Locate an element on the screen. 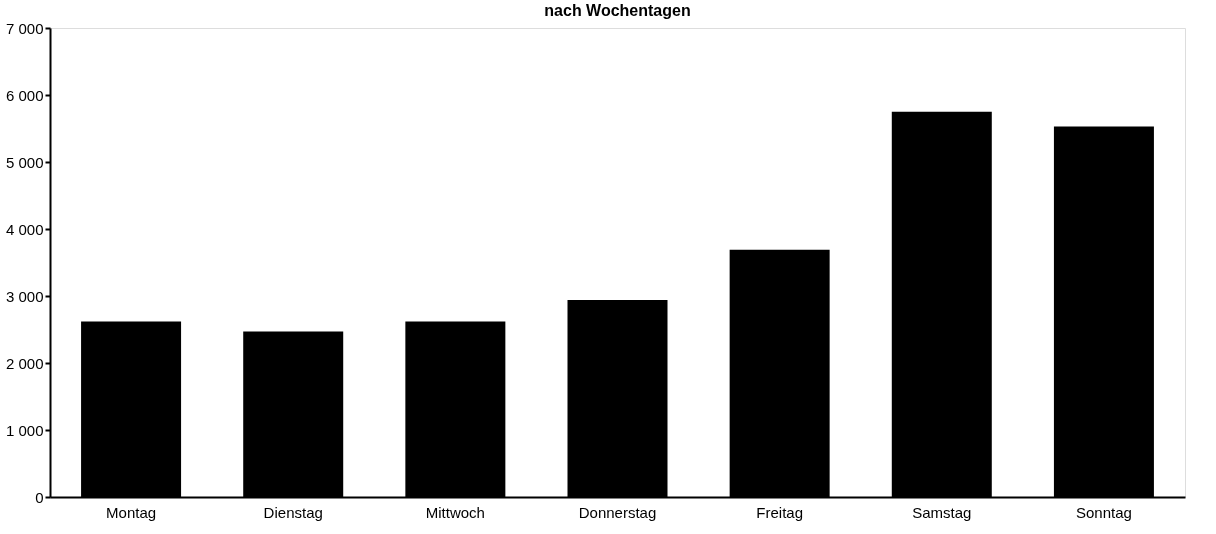  x-tick-label: Dienstag is located at coordinates (293, 512).